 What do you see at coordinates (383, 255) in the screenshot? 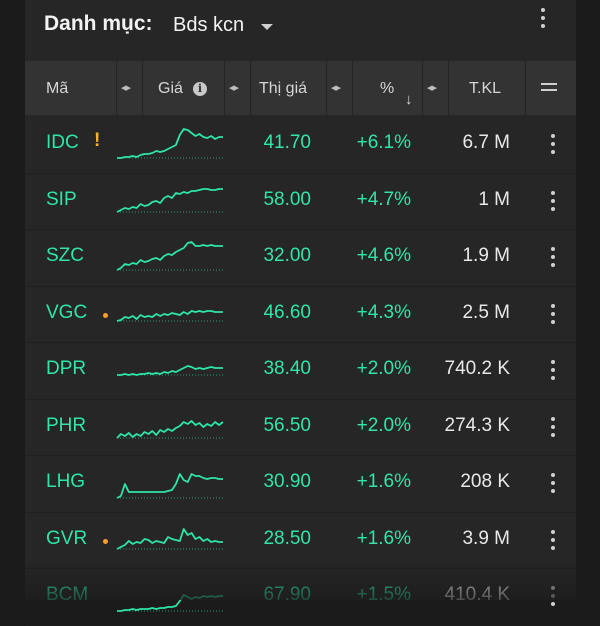
I see `percent-change: +4.6%` at bounding box center [383, 255].